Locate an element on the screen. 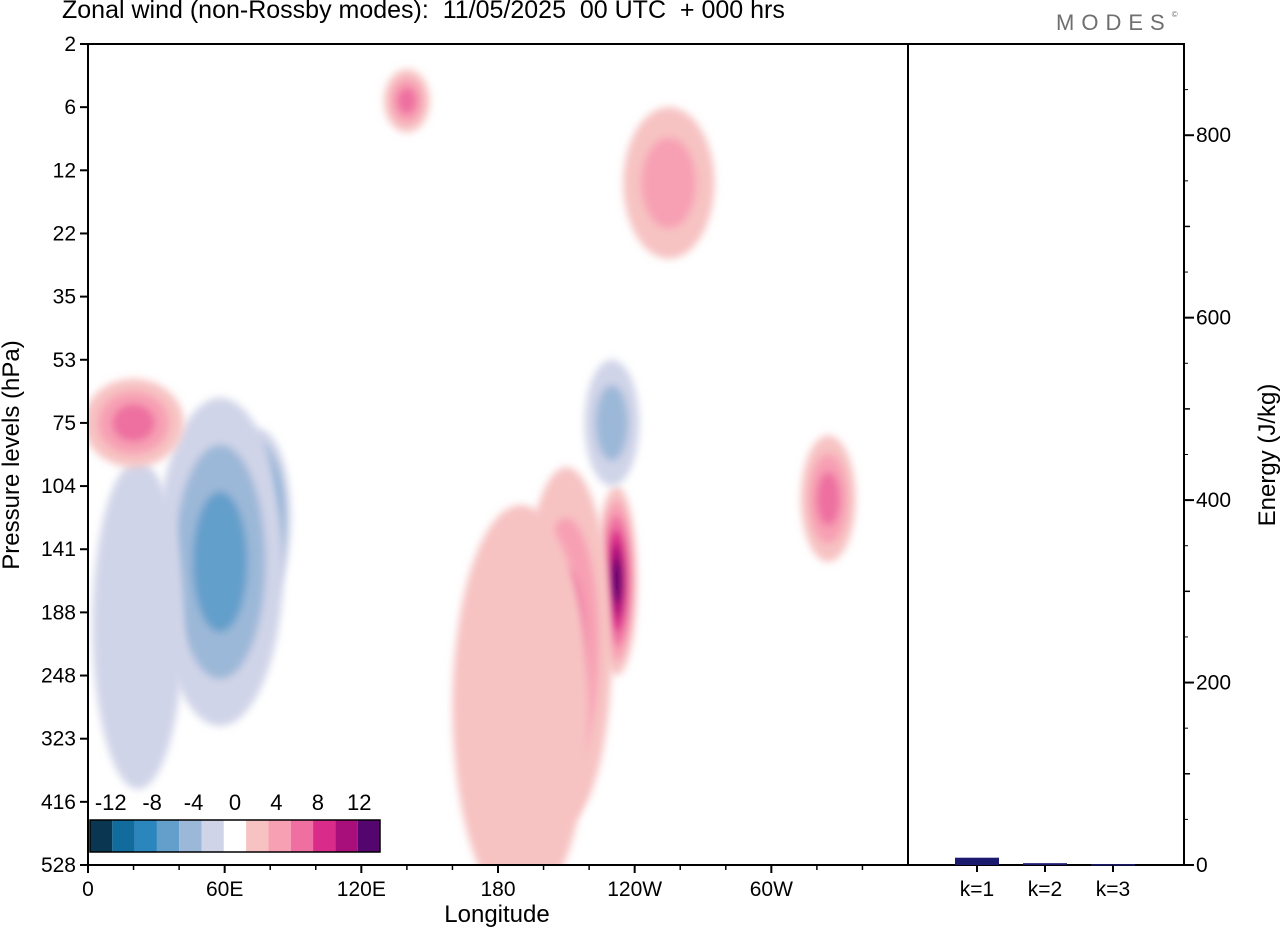 The image size is (1280, 930). energy-tick-label: 600 is located at coordinates (1213, 318).